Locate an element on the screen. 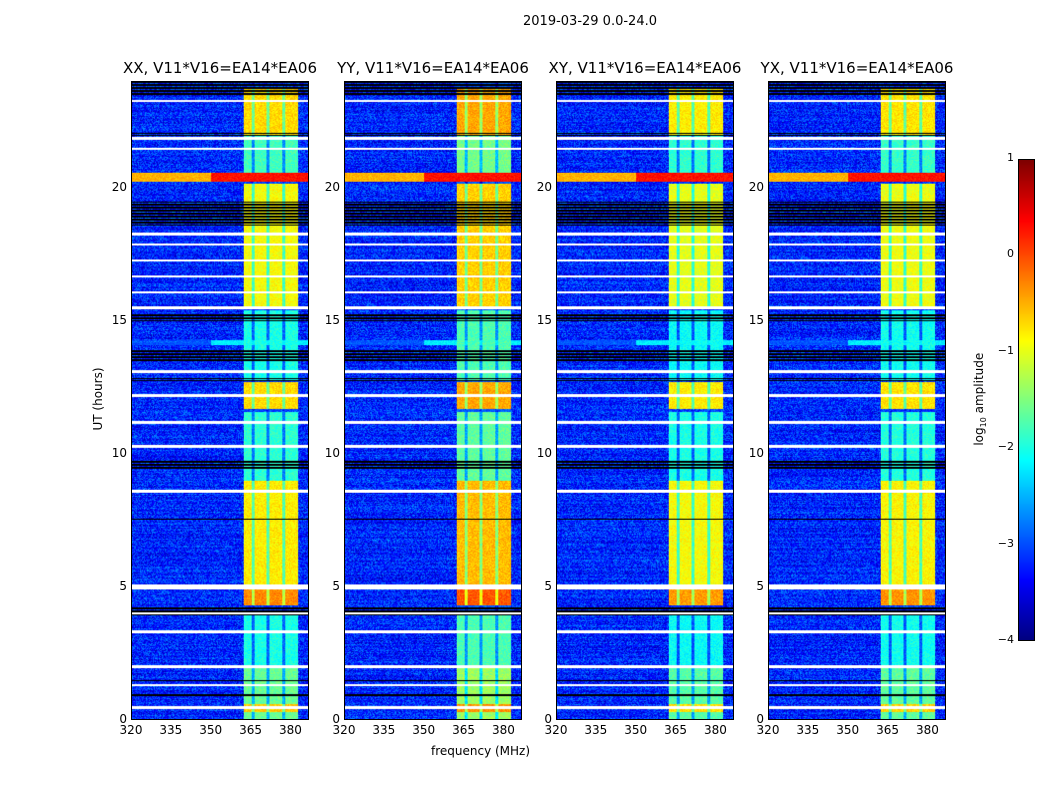 The height and width of the screenshot is (800, 1050). colorbar-tick-label: −2 is located at coordinates (1005, 447).